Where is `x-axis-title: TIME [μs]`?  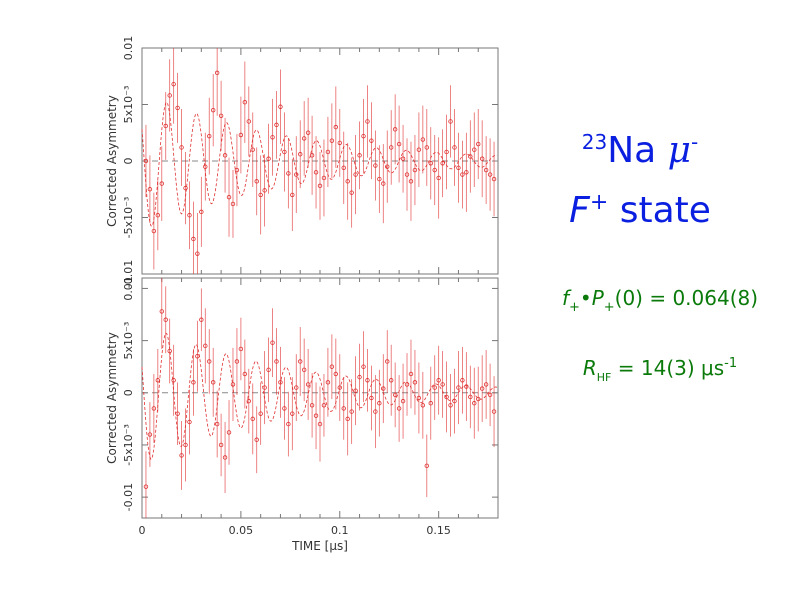
x-axis-title: TIME [μs] is located at coordinates (319, 546).